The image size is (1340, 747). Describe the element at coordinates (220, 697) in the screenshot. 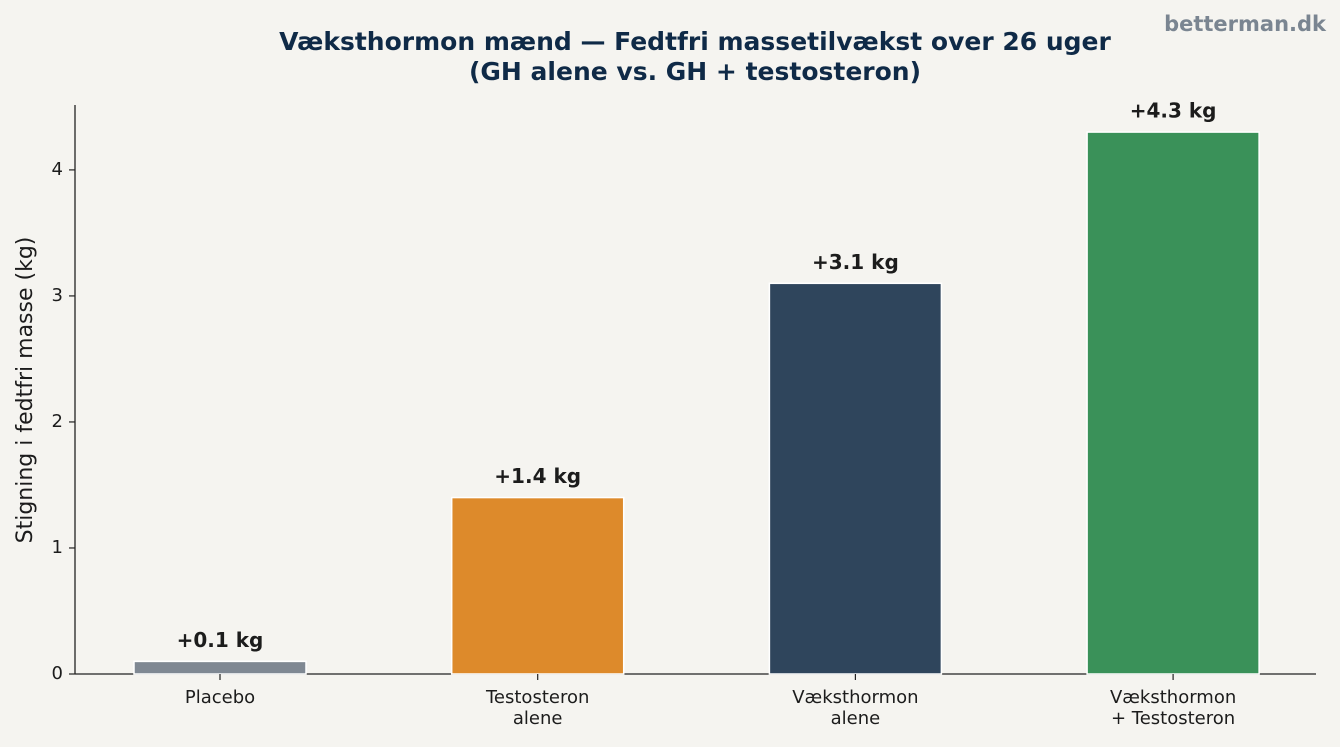

I see `x-tick-label: Placebo` at that location.